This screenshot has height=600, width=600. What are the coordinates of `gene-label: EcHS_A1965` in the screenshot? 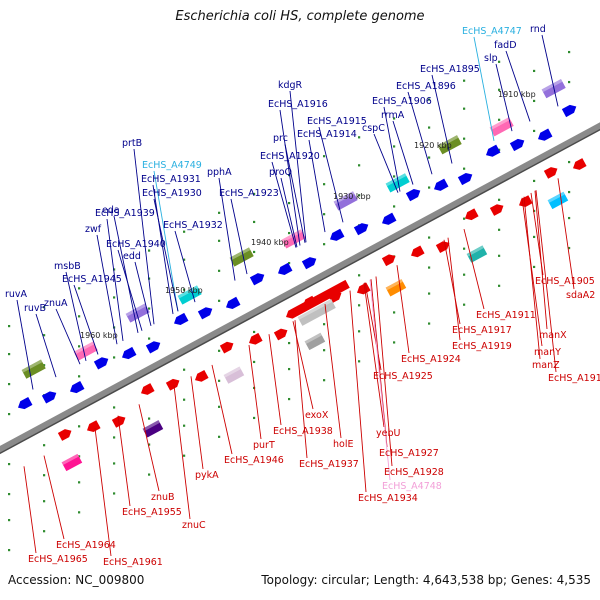 It's located at (58, 559).